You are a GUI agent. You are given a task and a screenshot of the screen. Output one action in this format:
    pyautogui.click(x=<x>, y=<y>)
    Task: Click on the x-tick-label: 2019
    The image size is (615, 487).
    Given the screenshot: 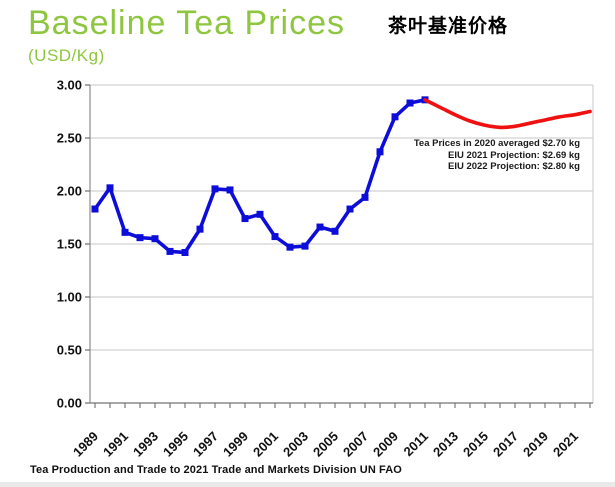 What is the action you would take?
    pyautogui.click(x=535, y=444)
    